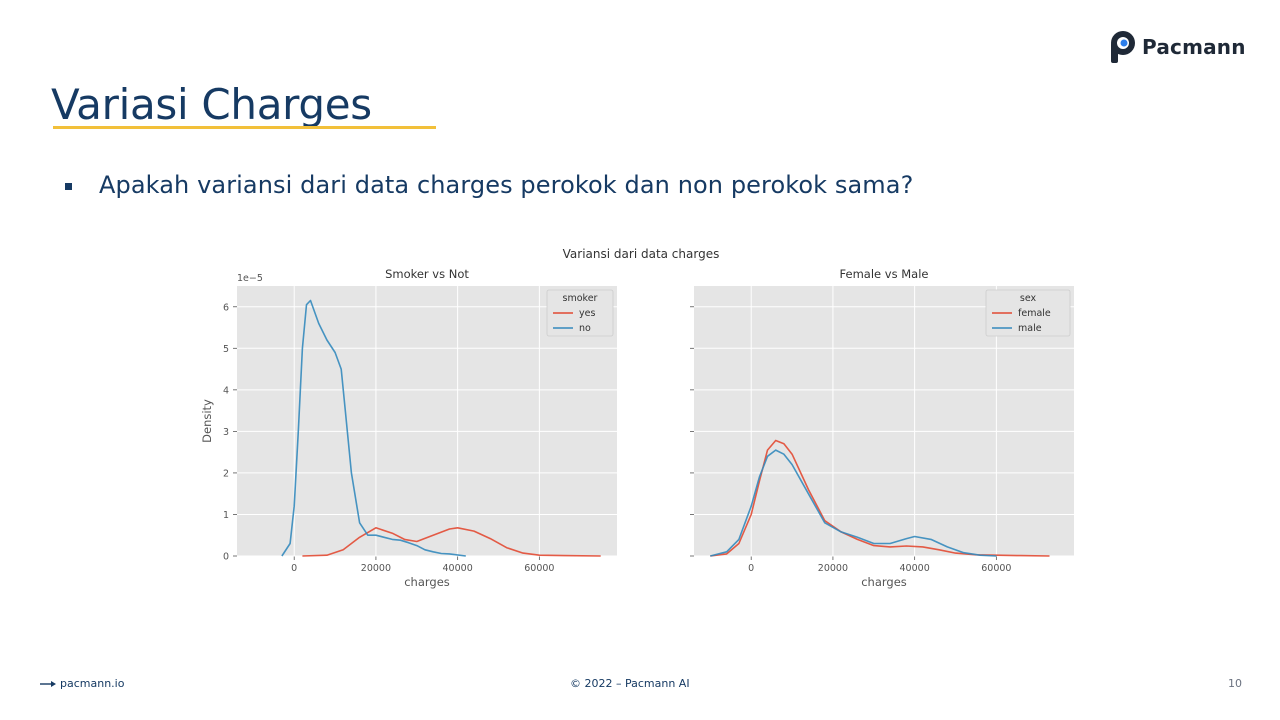  Describe the element at coordinates (580, 298) in the screenshot. I see `chart1-legend-title: smoker` at that location.